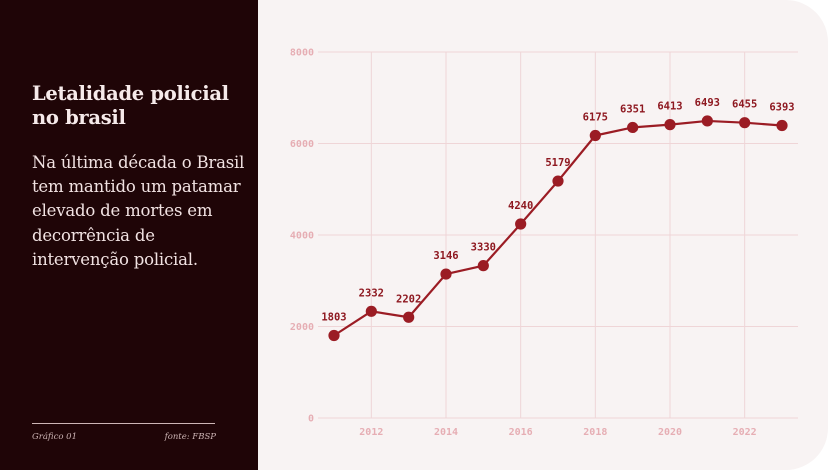 Image resolution: width=828 pixels, height=470 pixels. I want to click on y-tick-label: 2000, so click(302, 327).